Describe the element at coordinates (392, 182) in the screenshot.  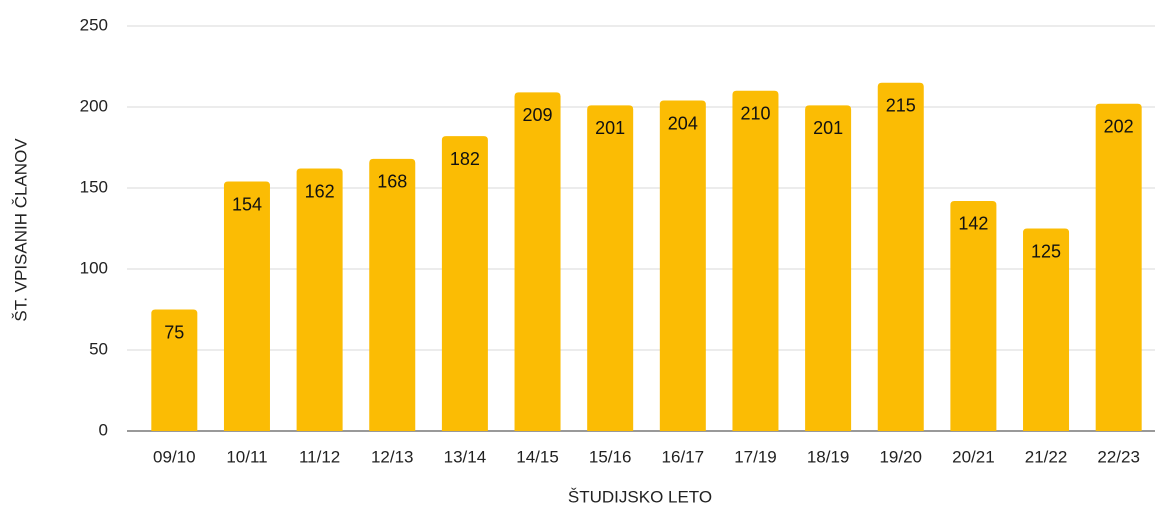
I see `data-label: 168` at that location.